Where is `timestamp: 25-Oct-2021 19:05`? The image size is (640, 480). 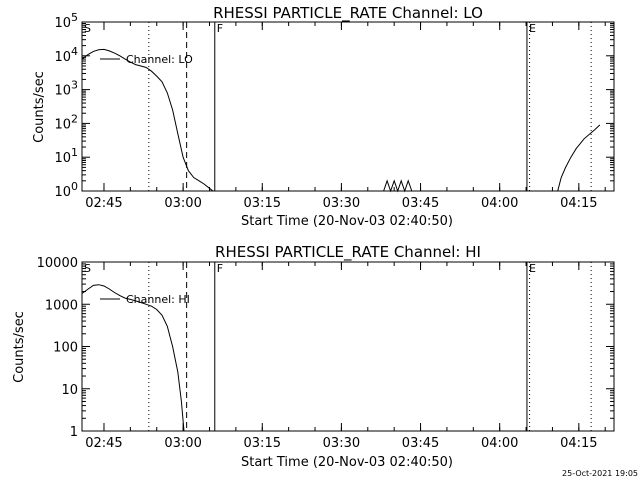 timestamp: 25-Oct-2021 19:05 is located at coordinates (600, 473).